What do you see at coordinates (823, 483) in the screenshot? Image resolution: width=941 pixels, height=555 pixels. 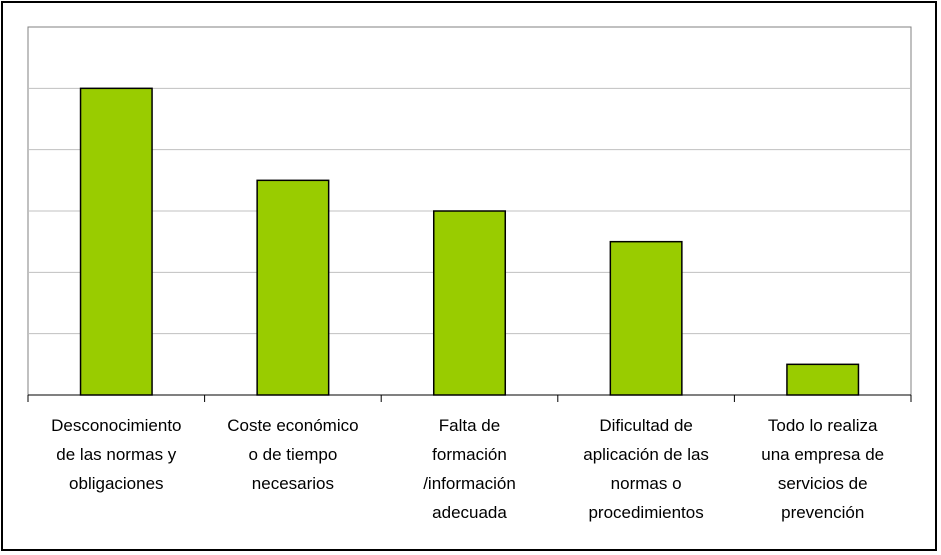 I see `category-label-line: servicios de` at bounding box center [823, 483].